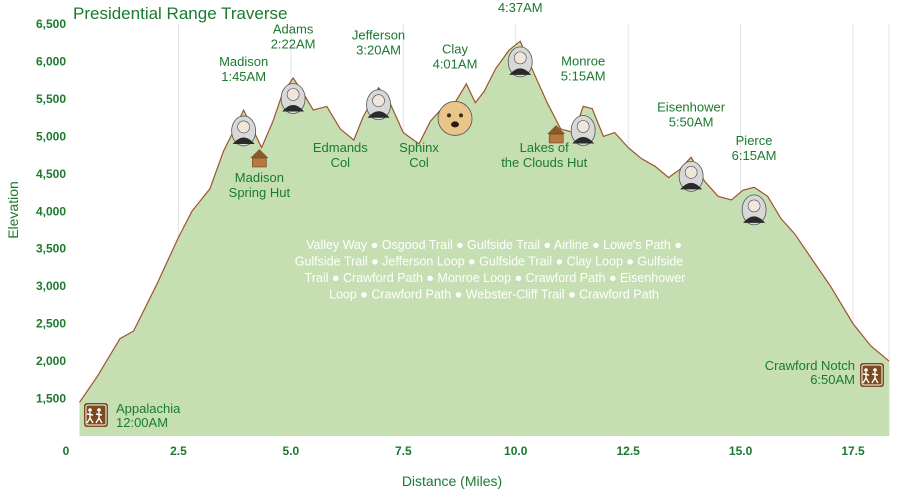 Image resolution: width=900 pixels, height=502 pixels. I want to click on y-tick-label: 1,500, so click(51, 399).